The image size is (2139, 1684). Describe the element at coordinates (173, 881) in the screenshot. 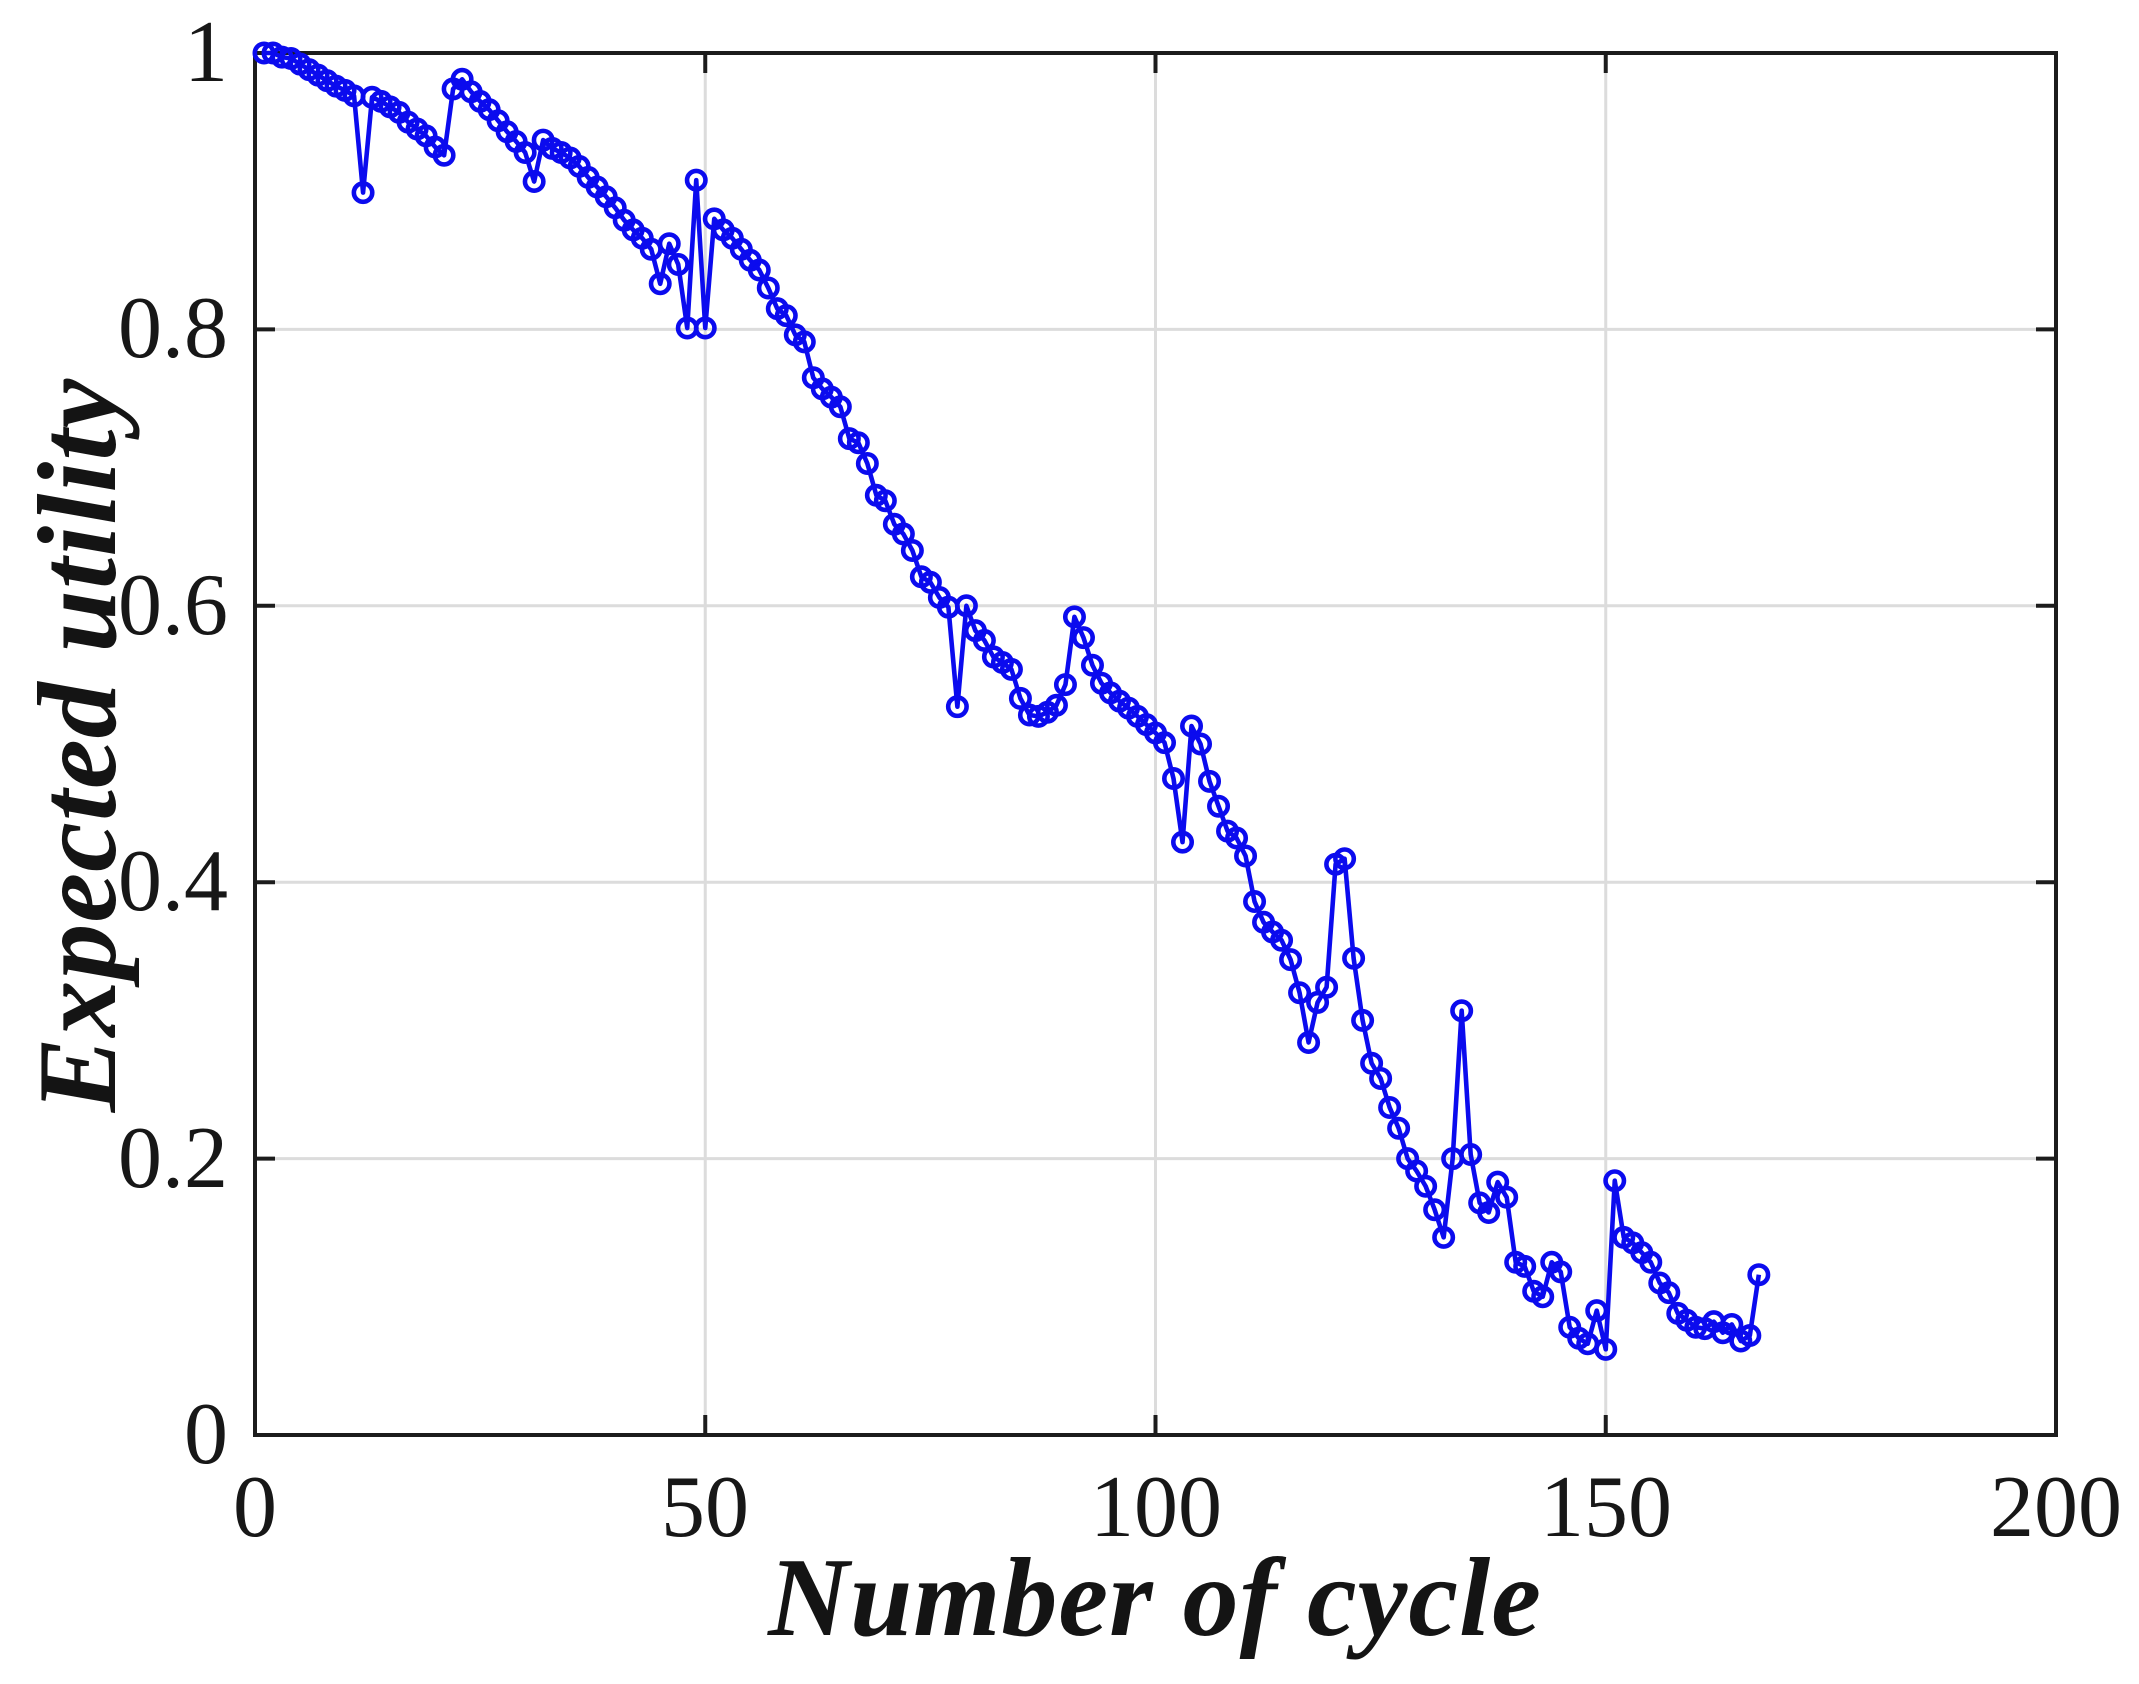

I see `y-tick-label-0-4: 0.4` at that location.